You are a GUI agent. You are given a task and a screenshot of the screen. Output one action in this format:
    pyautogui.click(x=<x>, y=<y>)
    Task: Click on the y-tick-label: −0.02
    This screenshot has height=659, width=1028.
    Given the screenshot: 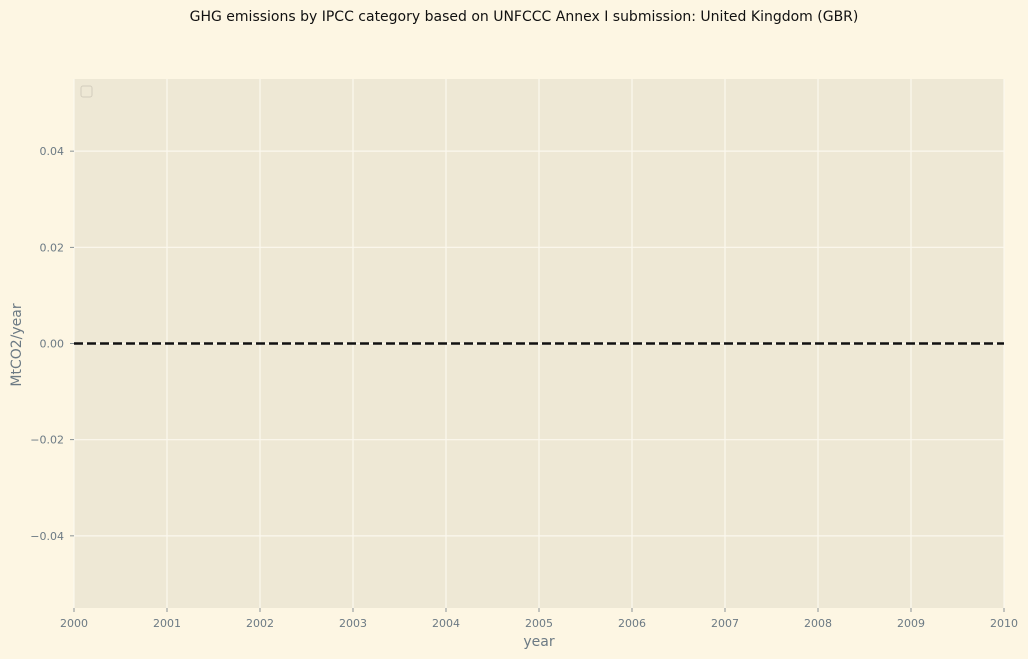 What is the action you would take?
    pyautogui.click(x=47, y=440)
    